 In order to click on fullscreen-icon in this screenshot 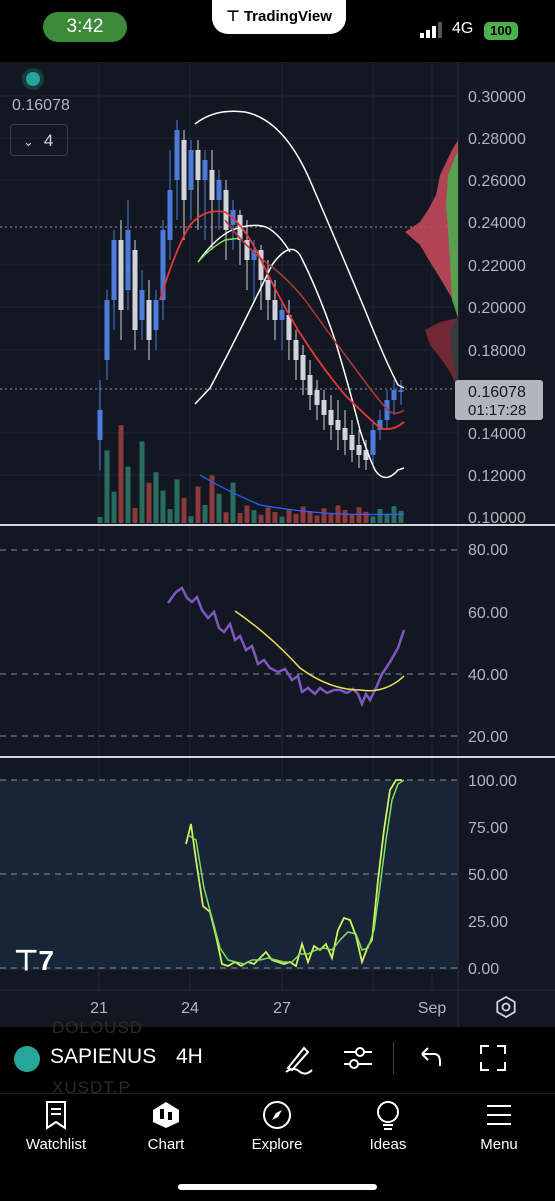, I will do `click(493, 1058)`.